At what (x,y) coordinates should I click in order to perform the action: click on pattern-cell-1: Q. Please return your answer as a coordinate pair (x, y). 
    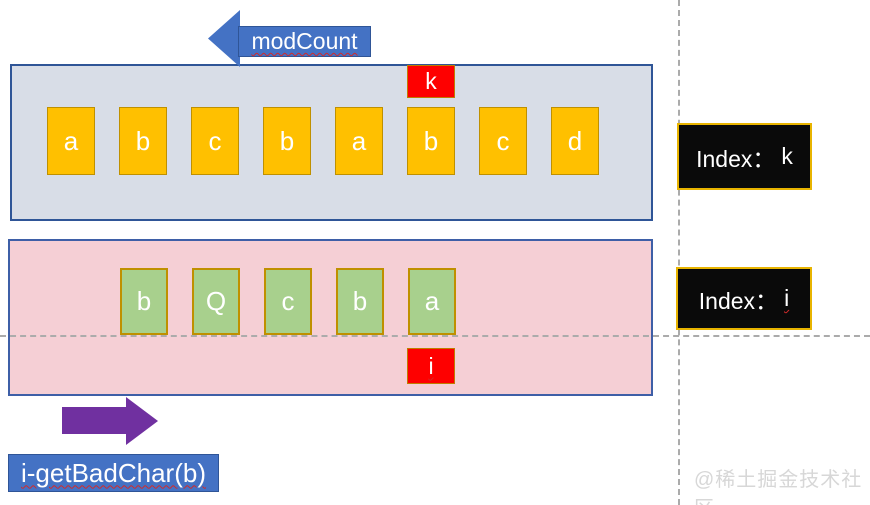
    Looking at the image, I should click on (216, 301).